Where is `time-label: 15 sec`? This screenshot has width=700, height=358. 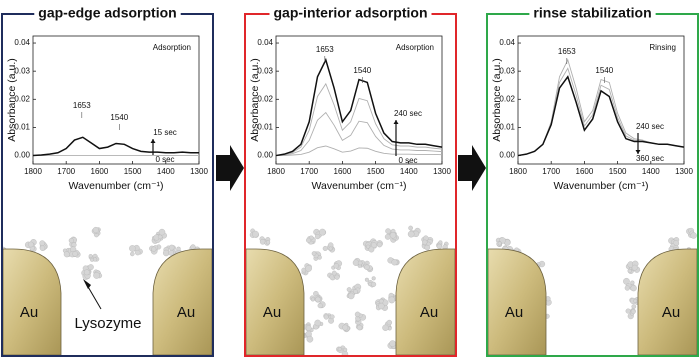 time-label: 15 sec is located at coordinates (165, 132).